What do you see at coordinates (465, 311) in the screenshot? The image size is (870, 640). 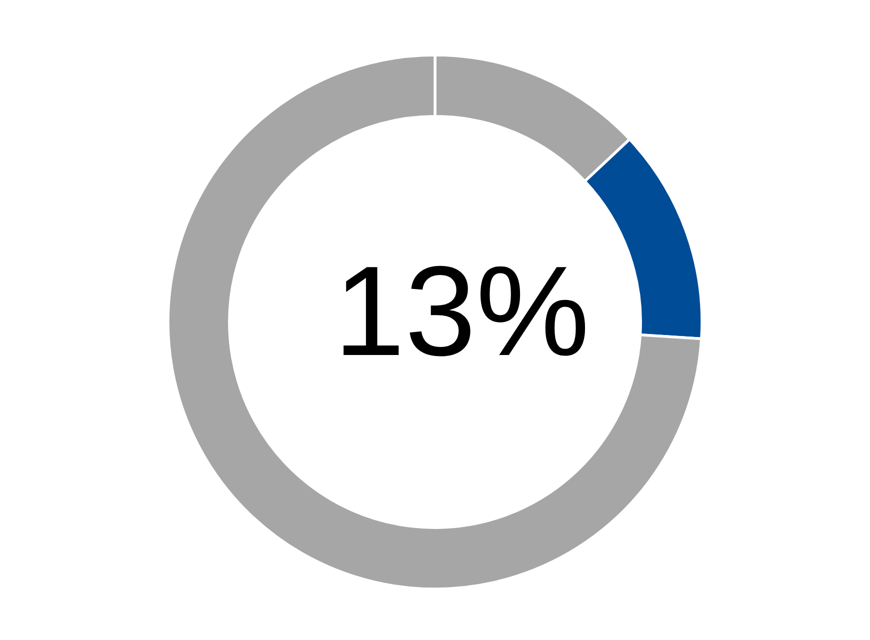 I see `text: 13%` at bounding box center [465, 311].